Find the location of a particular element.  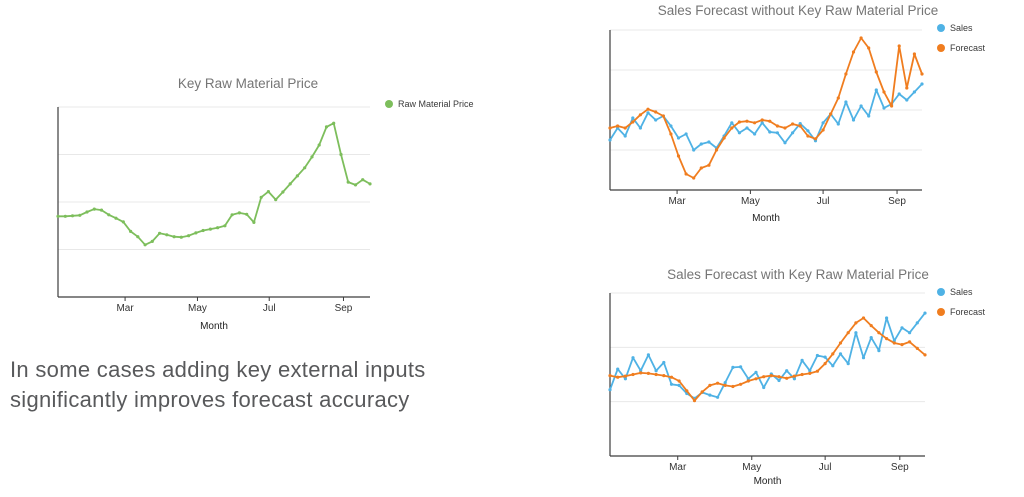

chart-forecast-with-material is located at coordinates (767, 376).